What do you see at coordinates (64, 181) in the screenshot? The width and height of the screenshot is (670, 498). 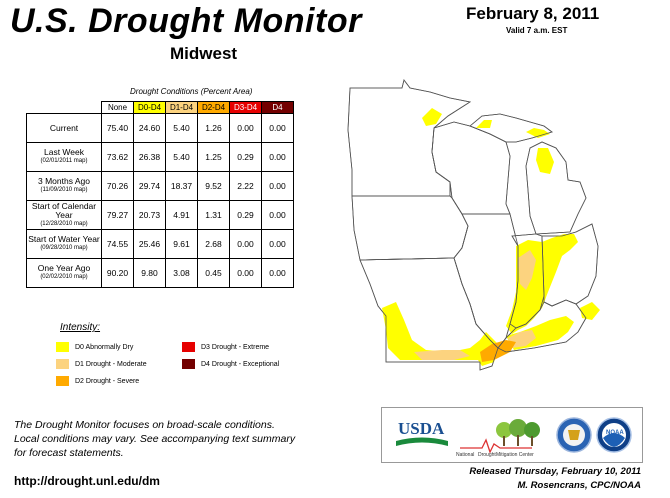 I see `row-label-text: 3 Months Ago` at bounding box center [64, 181].